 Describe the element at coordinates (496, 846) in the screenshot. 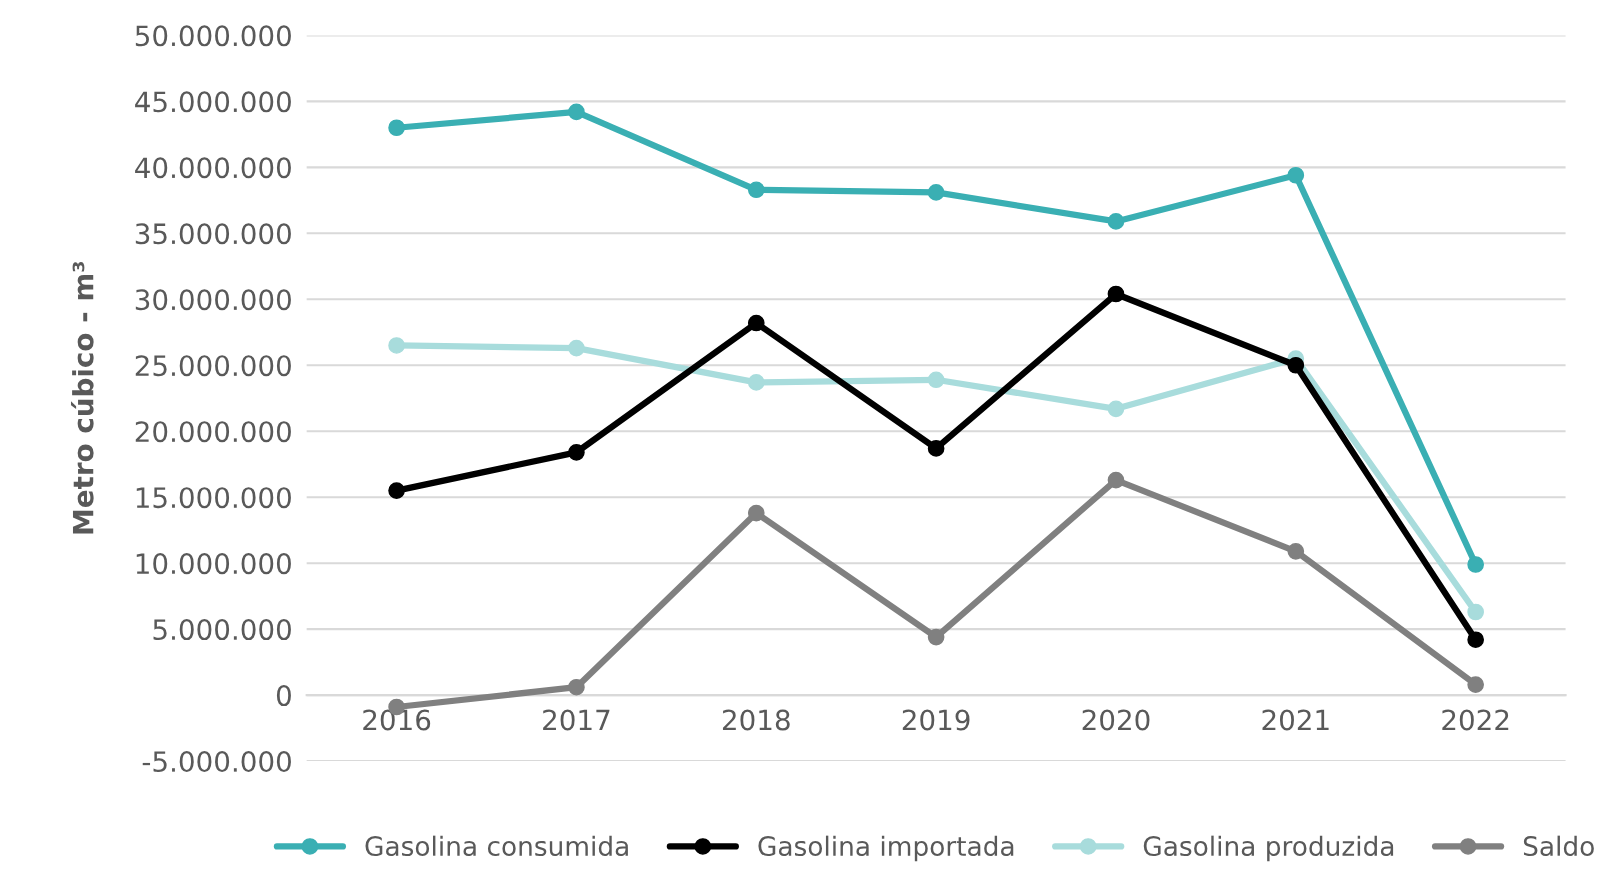

I see `legend-label: Gasolina consumida` at that location.